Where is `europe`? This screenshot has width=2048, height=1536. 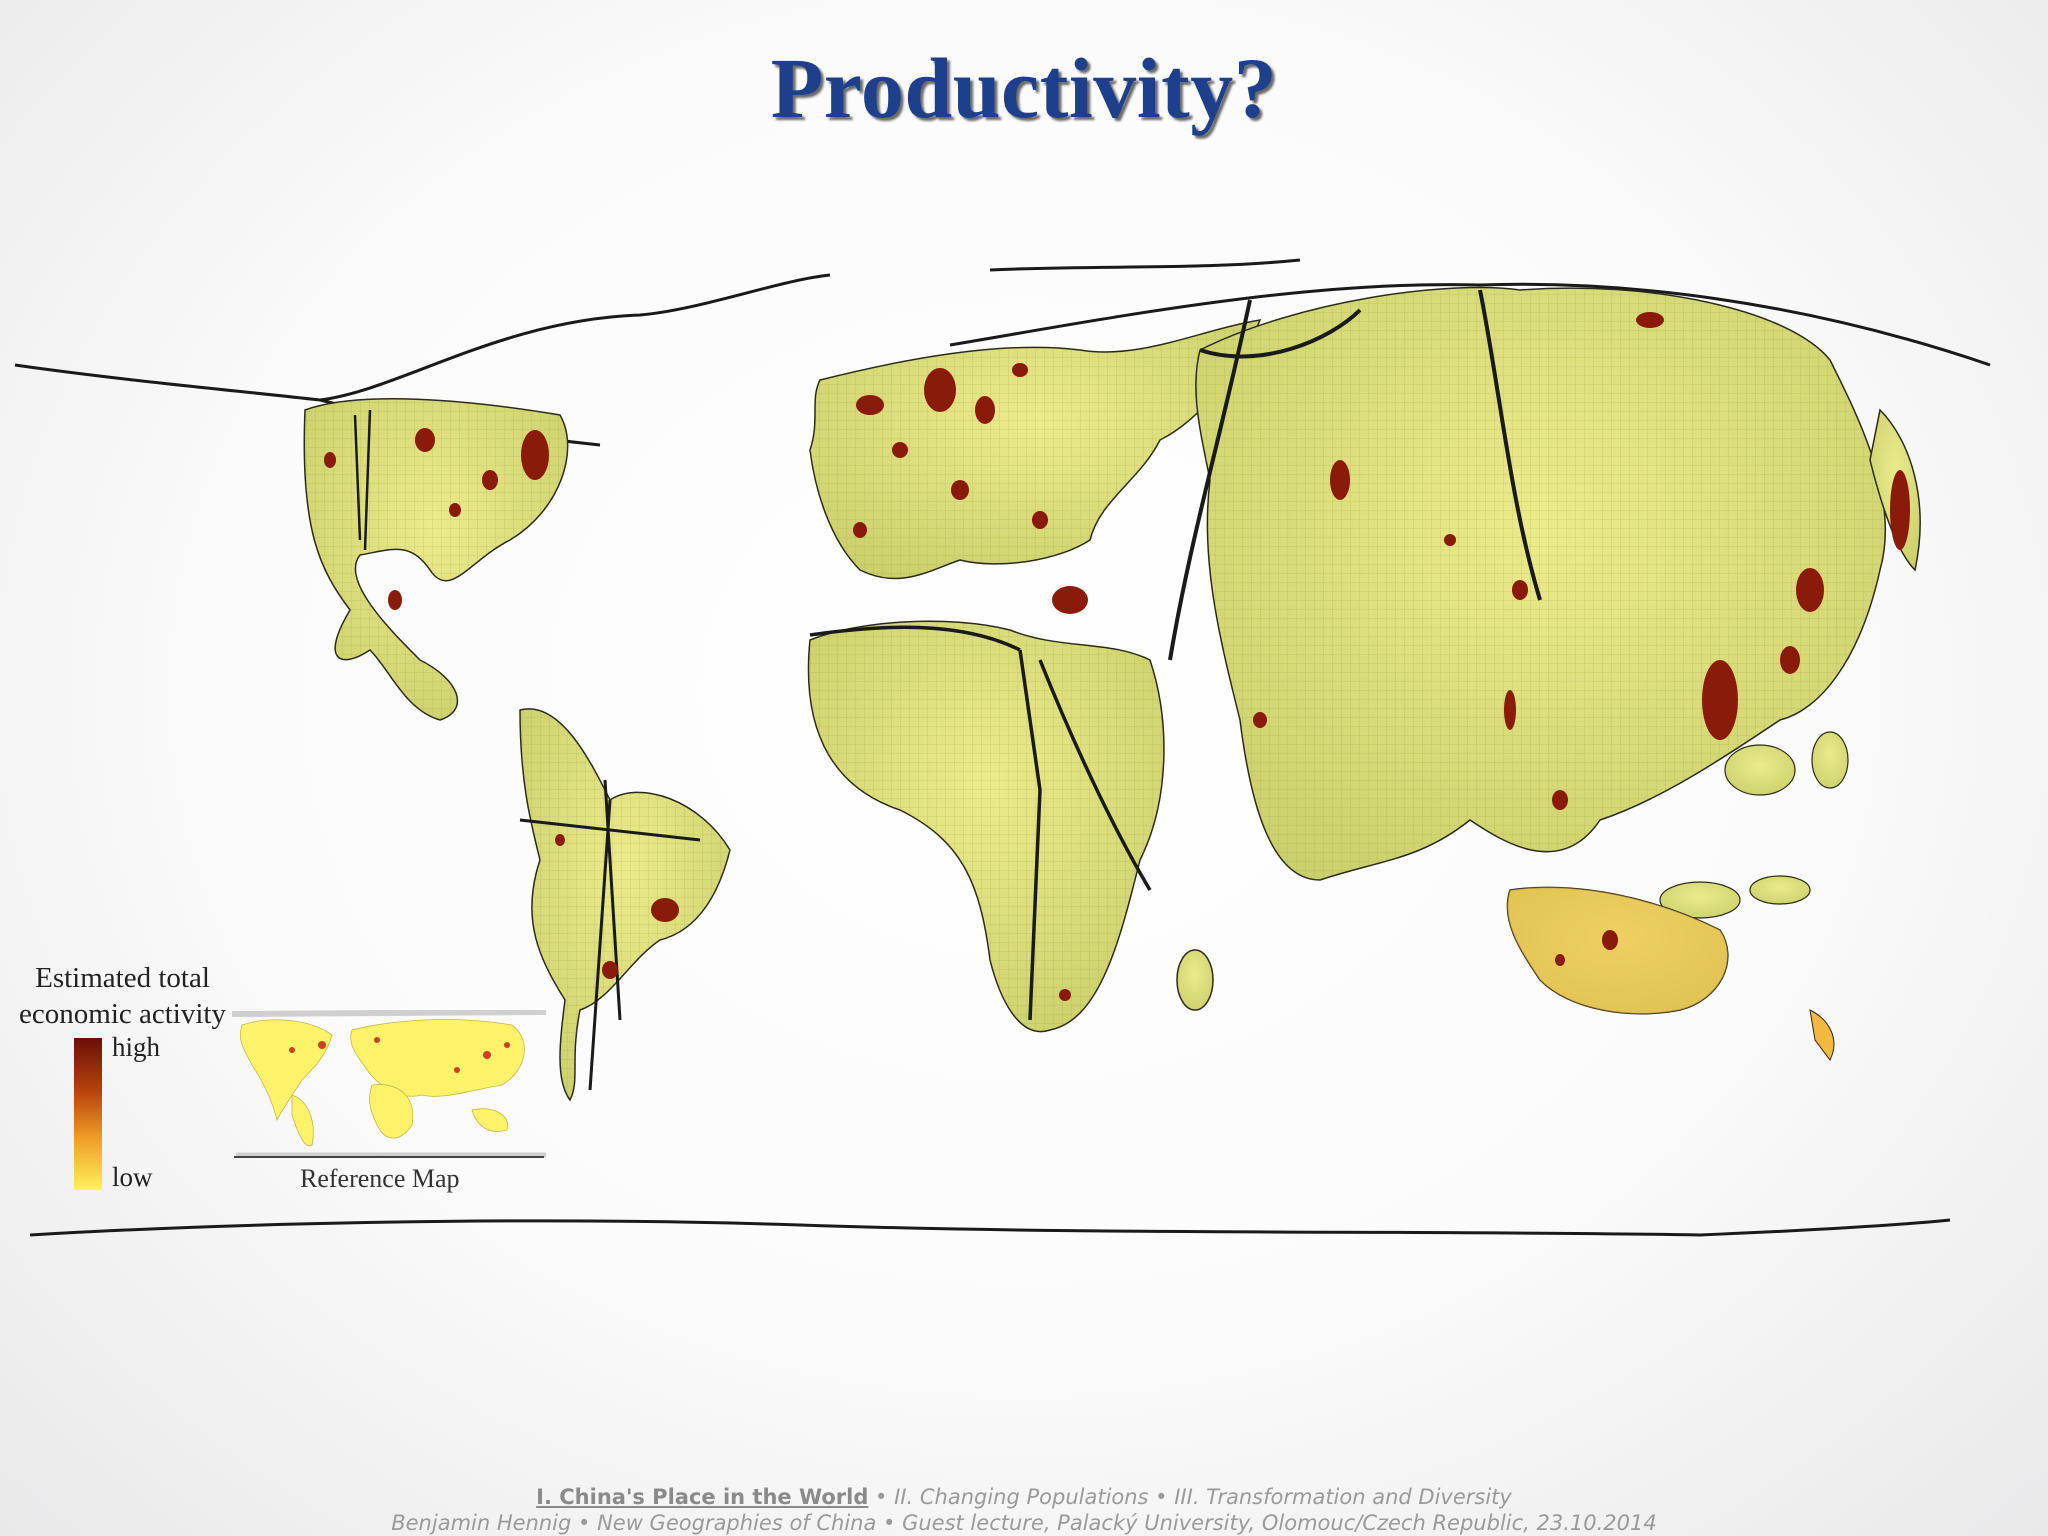
europe is located at coordinates (1035, 449).